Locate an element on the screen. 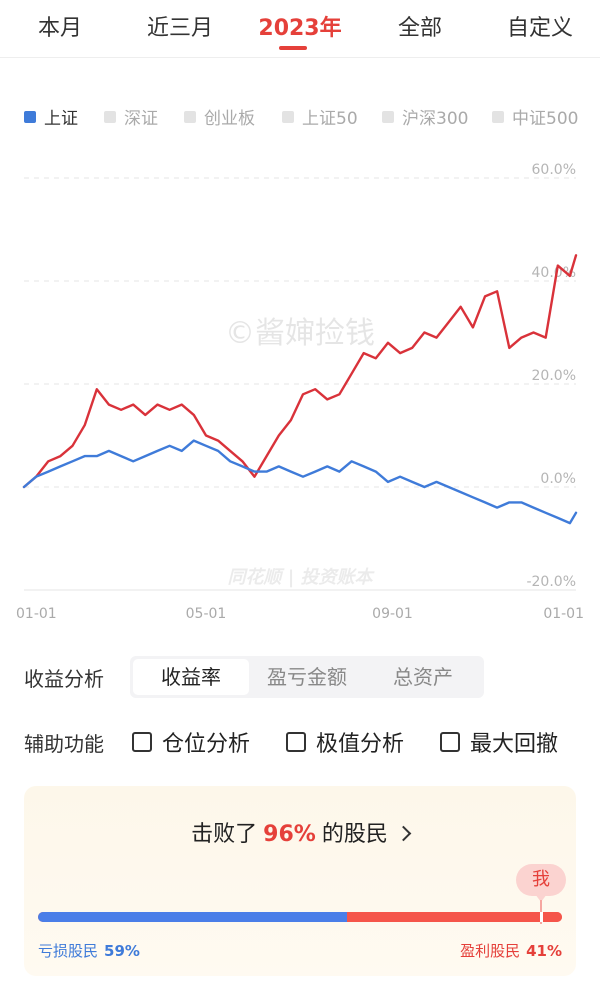 The image size is (600, 988). loss-investors-stat: 亏损股民 59% is located at coordinates (89, 950).